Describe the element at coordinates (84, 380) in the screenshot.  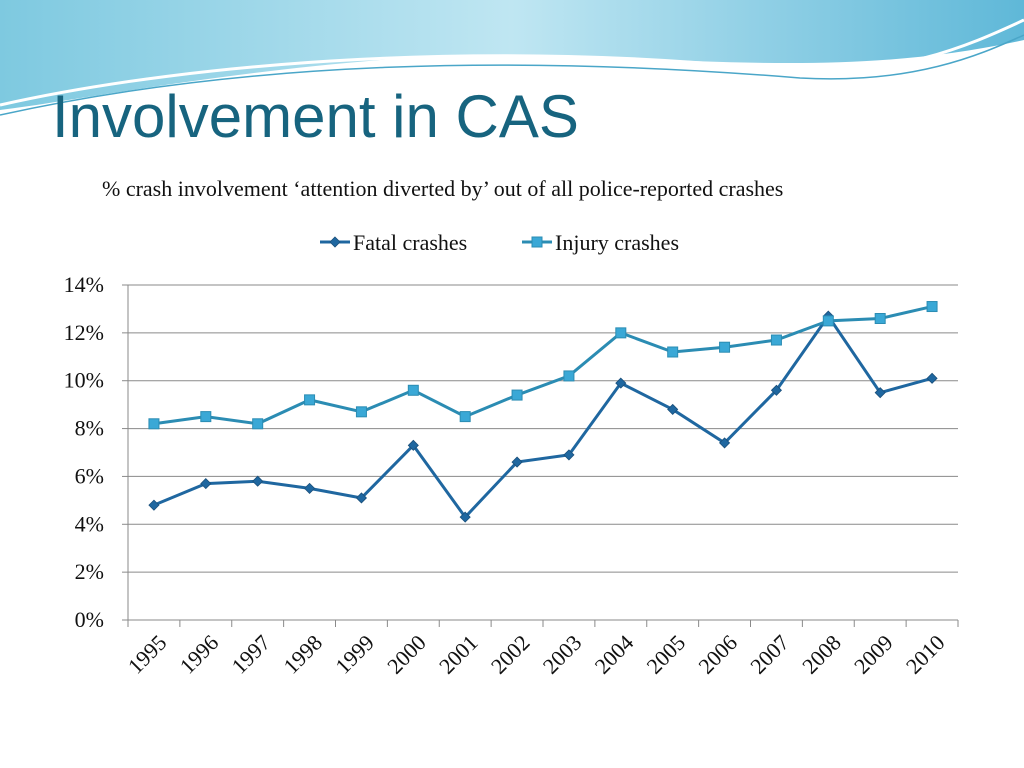
I see `y-tick-label: 10%` at that location.